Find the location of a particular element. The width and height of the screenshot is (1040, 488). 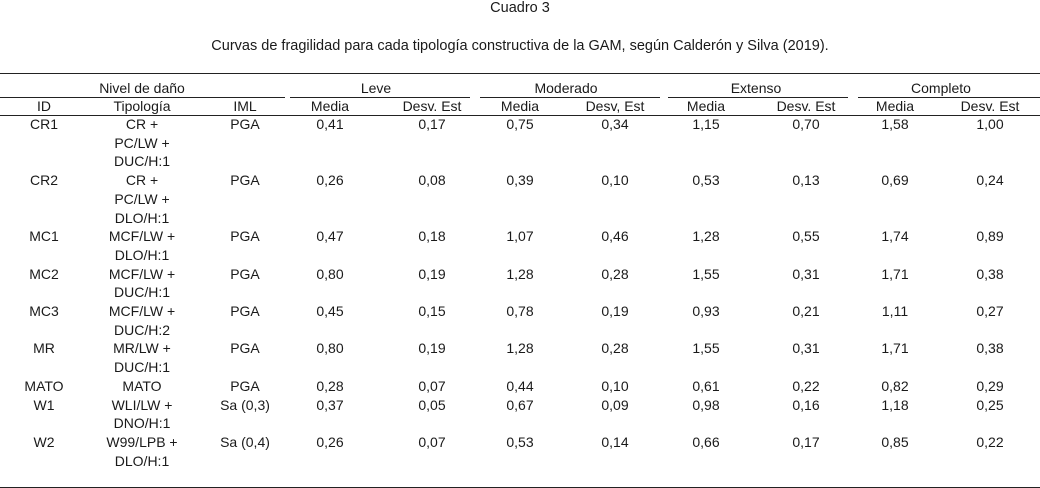

row-value: 0,41 is located at coordinates (330, 124).